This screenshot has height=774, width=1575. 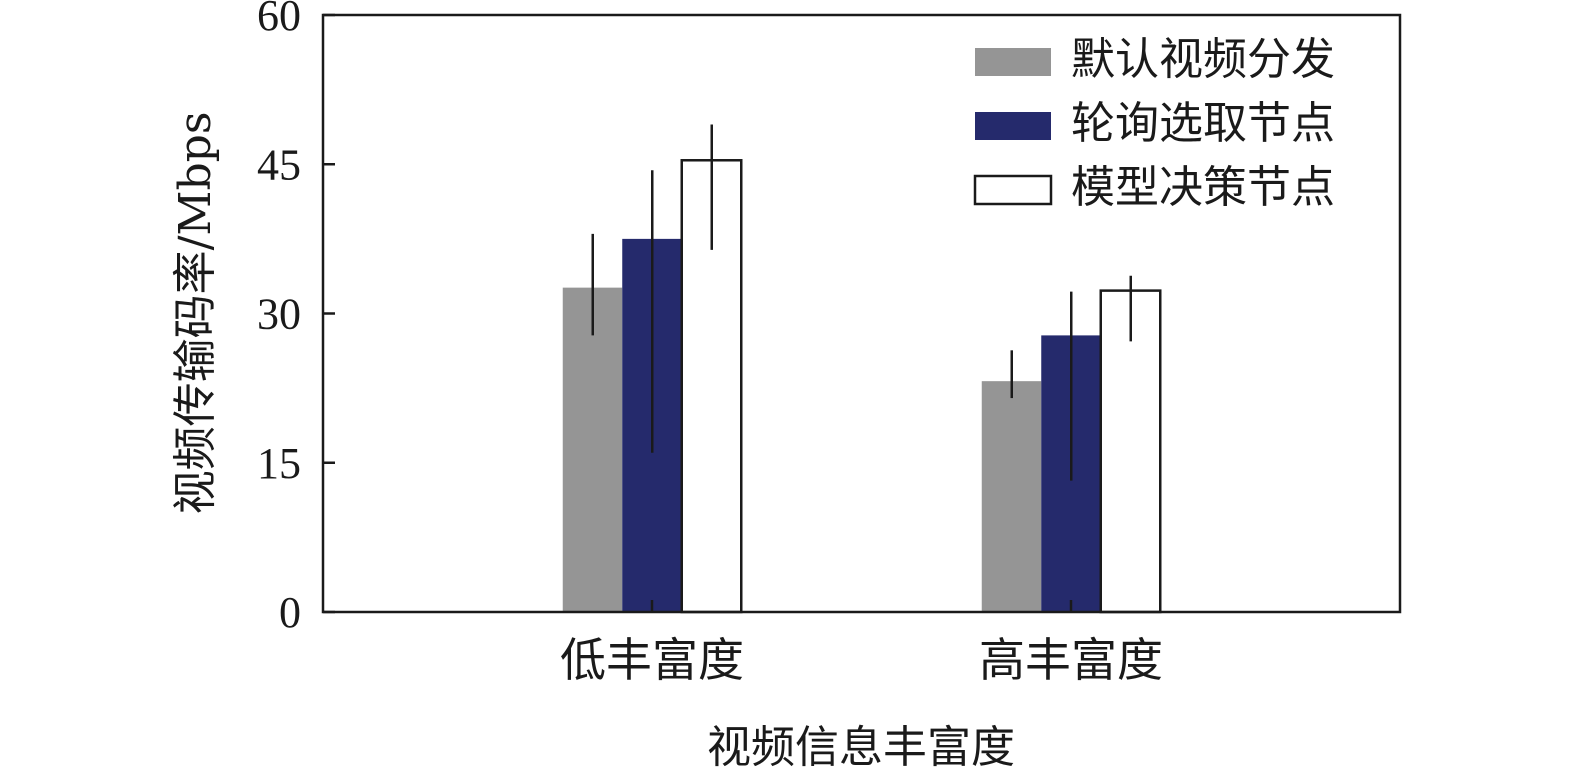 I want to click on legend-label-1: 默认视频分发, so click(x=1203, y=59).